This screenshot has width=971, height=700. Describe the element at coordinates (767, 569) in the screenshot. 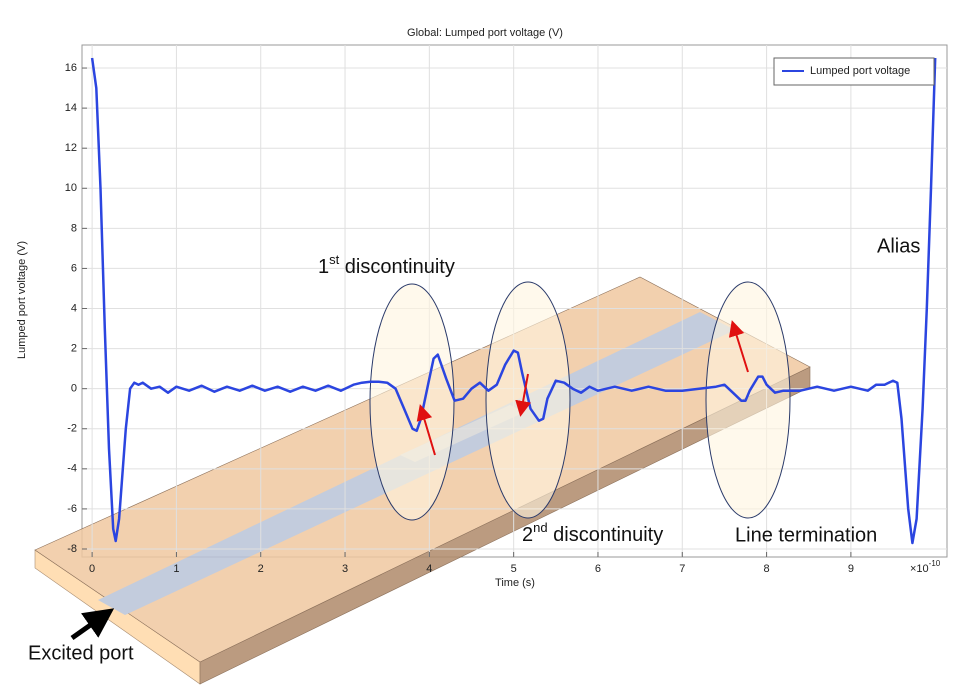

I see `x-tick-label: 8` at that location.